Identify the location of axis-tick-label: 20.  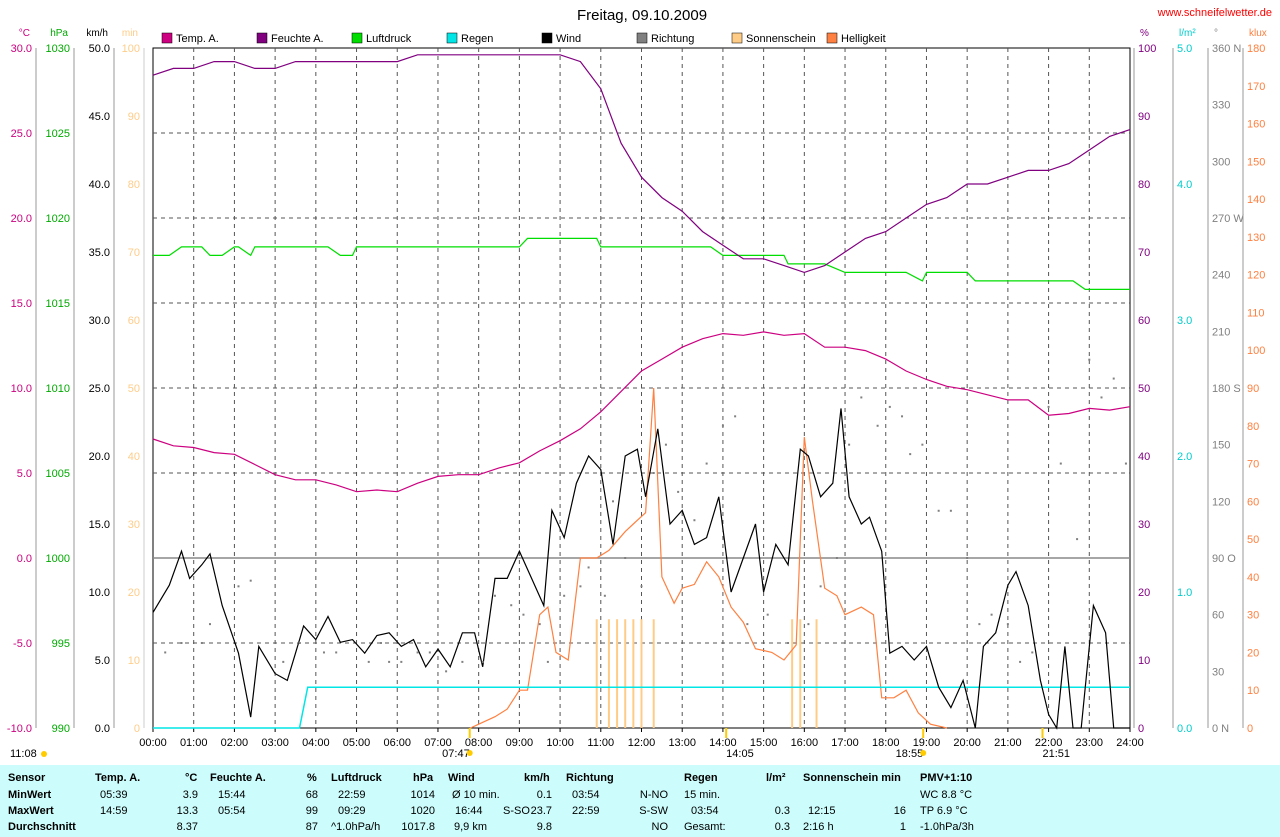
(134, 593).